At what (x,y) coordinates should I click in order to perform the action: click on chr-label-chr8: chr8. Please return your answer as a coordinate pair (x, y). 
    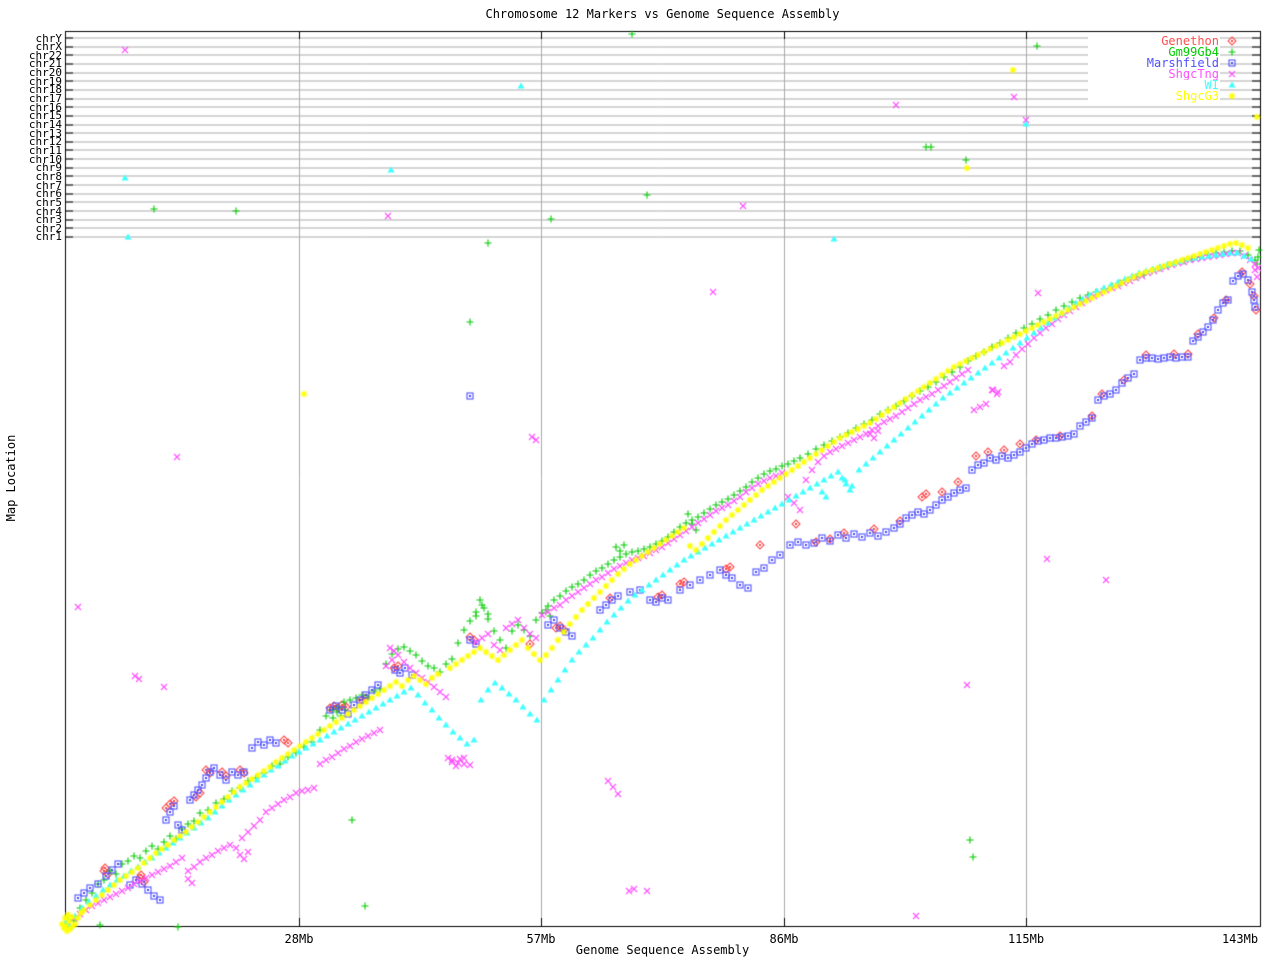
    Looking at the image, I should click on (49, 176).